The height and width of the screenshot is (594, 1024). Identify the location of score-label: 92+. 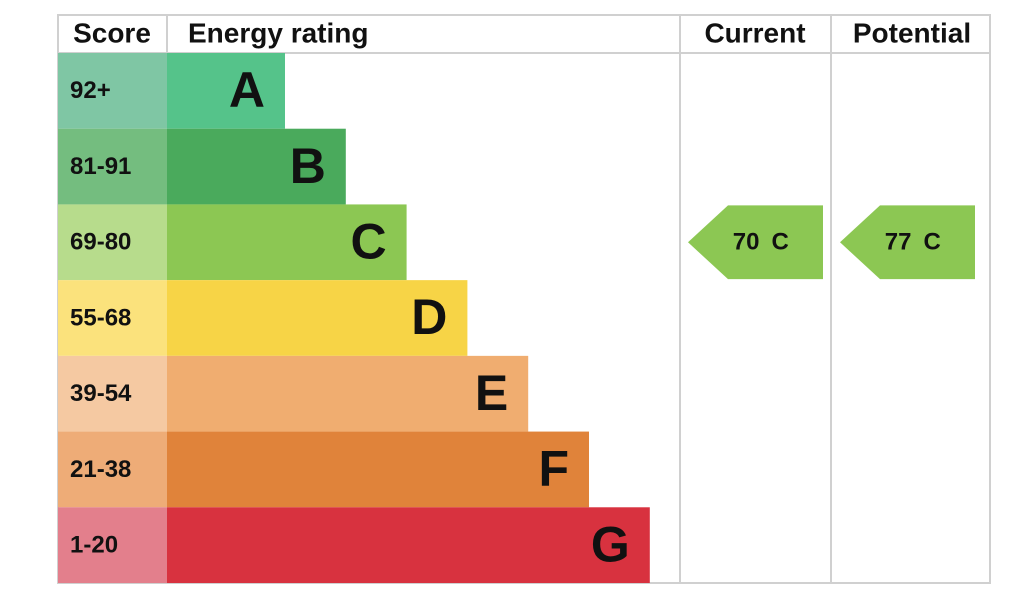
(90, 90).